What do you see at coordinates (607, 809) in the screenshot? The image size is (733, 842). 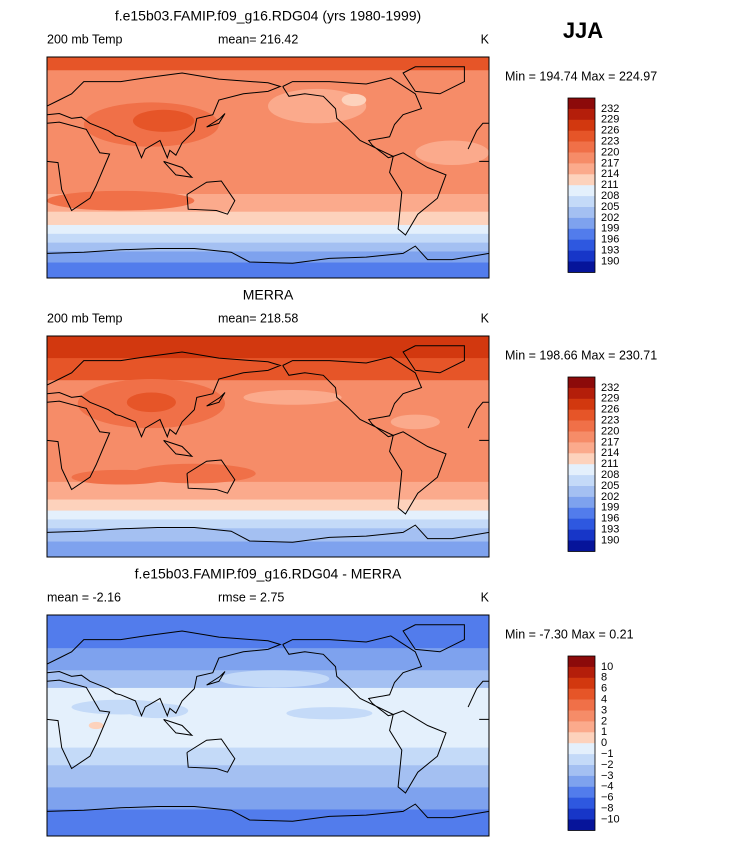 I see `colorbar-label: −8` at bounding box center [607, 809].